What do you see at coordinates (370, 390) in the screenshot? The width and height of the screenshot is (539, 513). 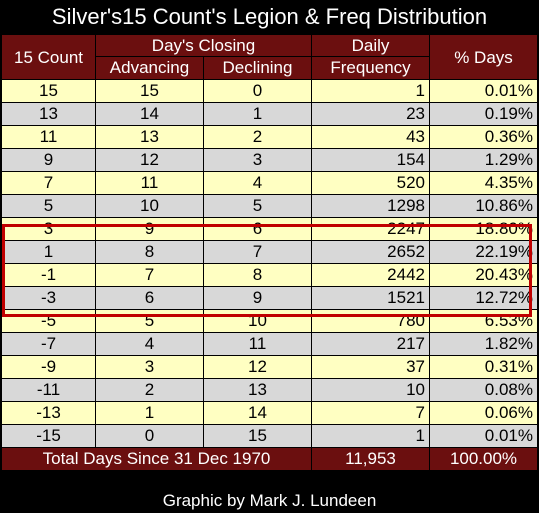 I see `cell-daily-frequency: 10` at bounding box center [370, 390].